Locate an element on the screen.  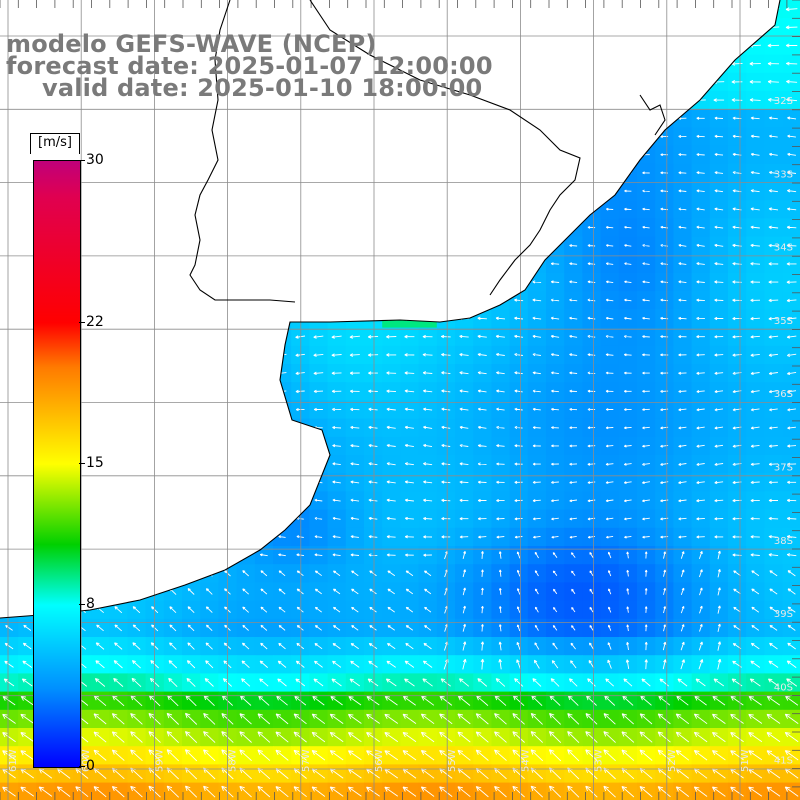
latitude-label: 39S is located at coordinates (783, 614).